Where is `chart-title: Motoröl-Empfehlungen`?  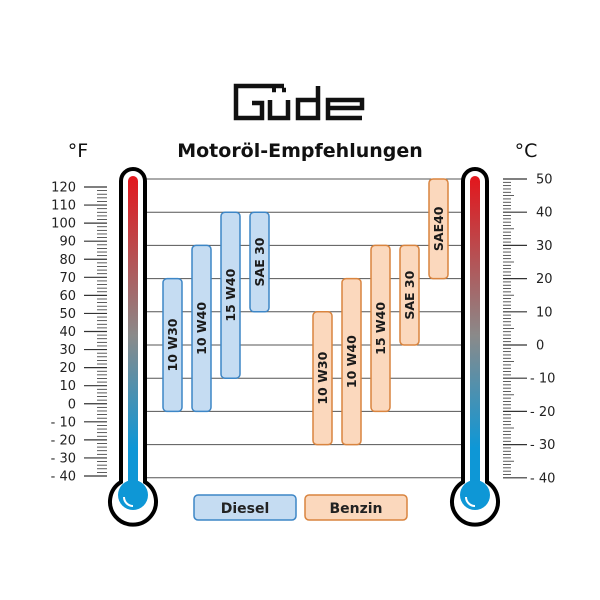 chart-title: Motoröl-Empfehlungen is located at coordinates (300, 151).